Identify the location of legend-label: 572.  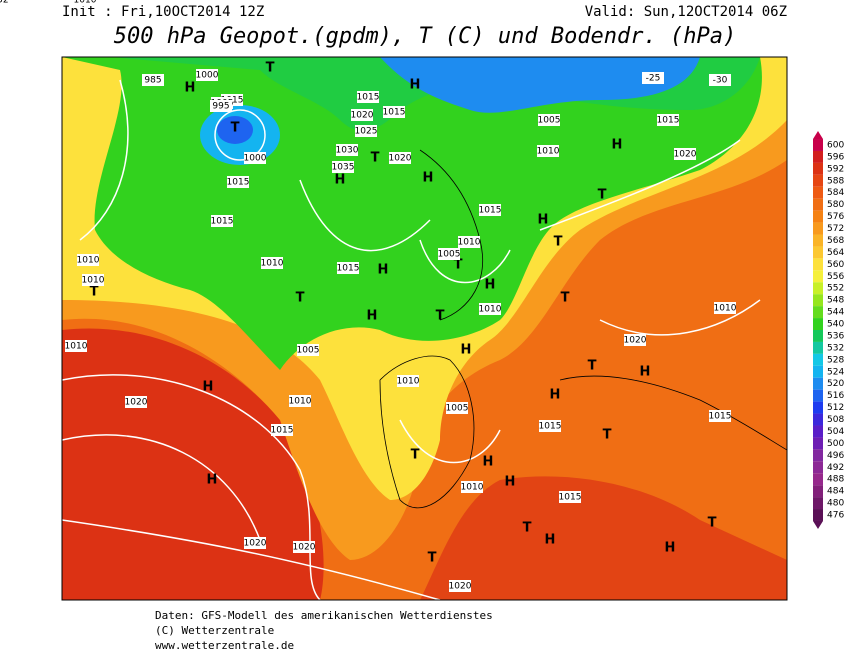
(835, 229).